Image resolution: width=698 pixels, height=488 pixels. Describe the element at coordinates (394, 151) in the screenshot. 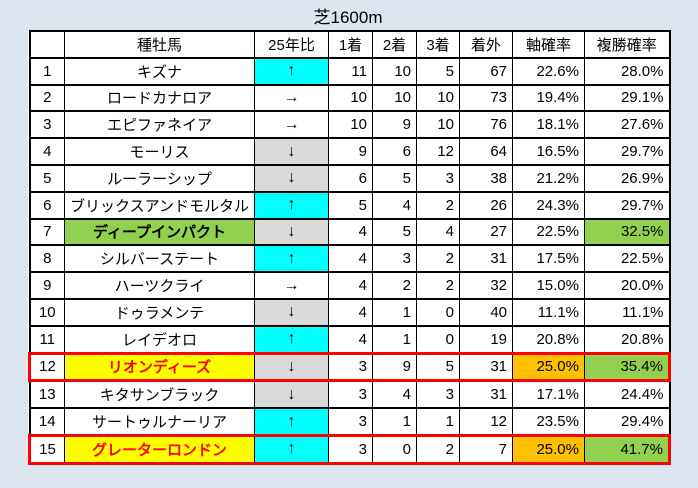

I see `second-place-cell: 6` at that location.